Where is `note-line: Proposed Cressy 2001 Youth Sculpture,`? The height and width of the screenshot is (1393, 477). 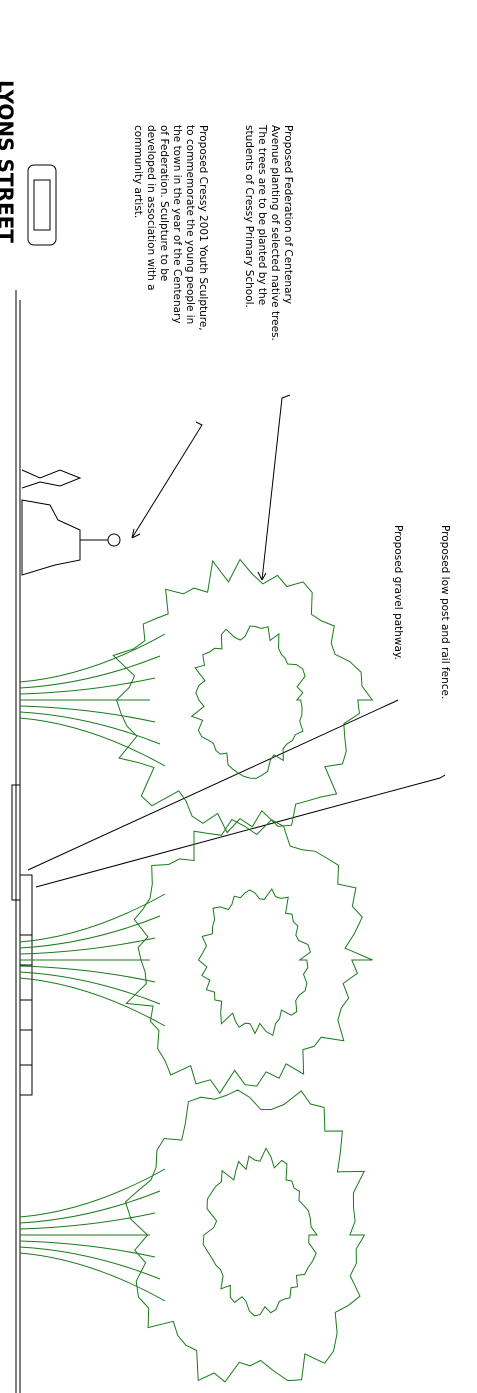
note-line: Proposed Cressy 2001 Youth Sculpture, is located at coordinates (203, 228).